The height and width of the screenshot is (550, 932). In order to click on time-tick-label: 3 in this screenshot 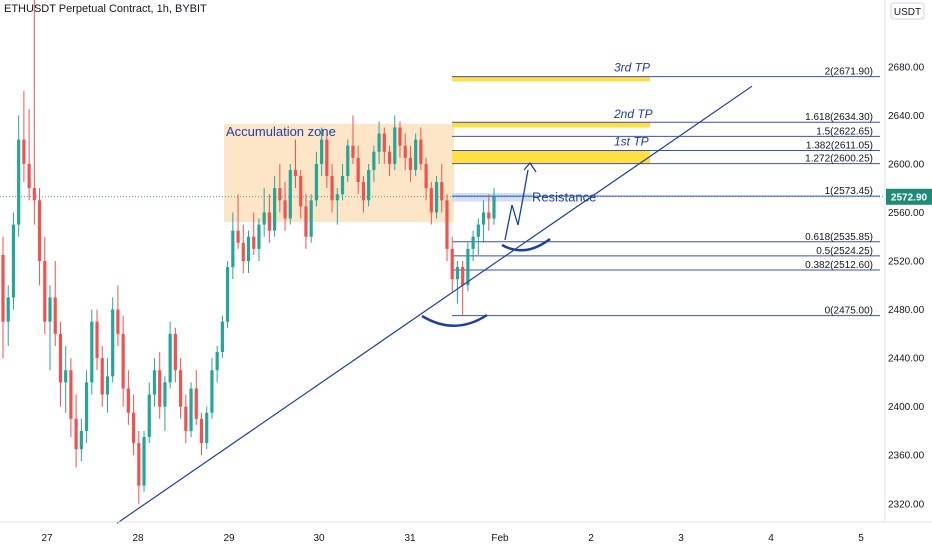, I will do `click(681, 538)`.